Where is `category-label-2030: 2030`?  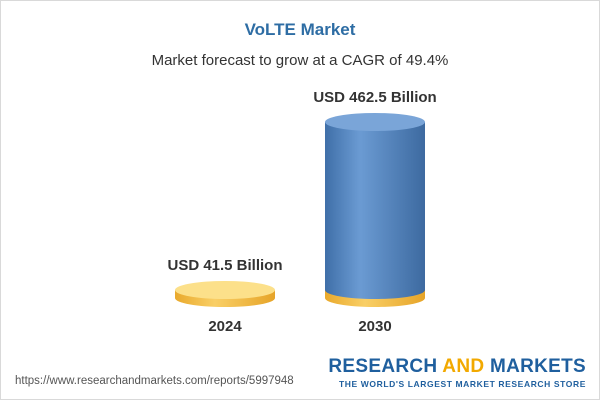 category-label-2030: 2030 is located at coordinates (374, 326).